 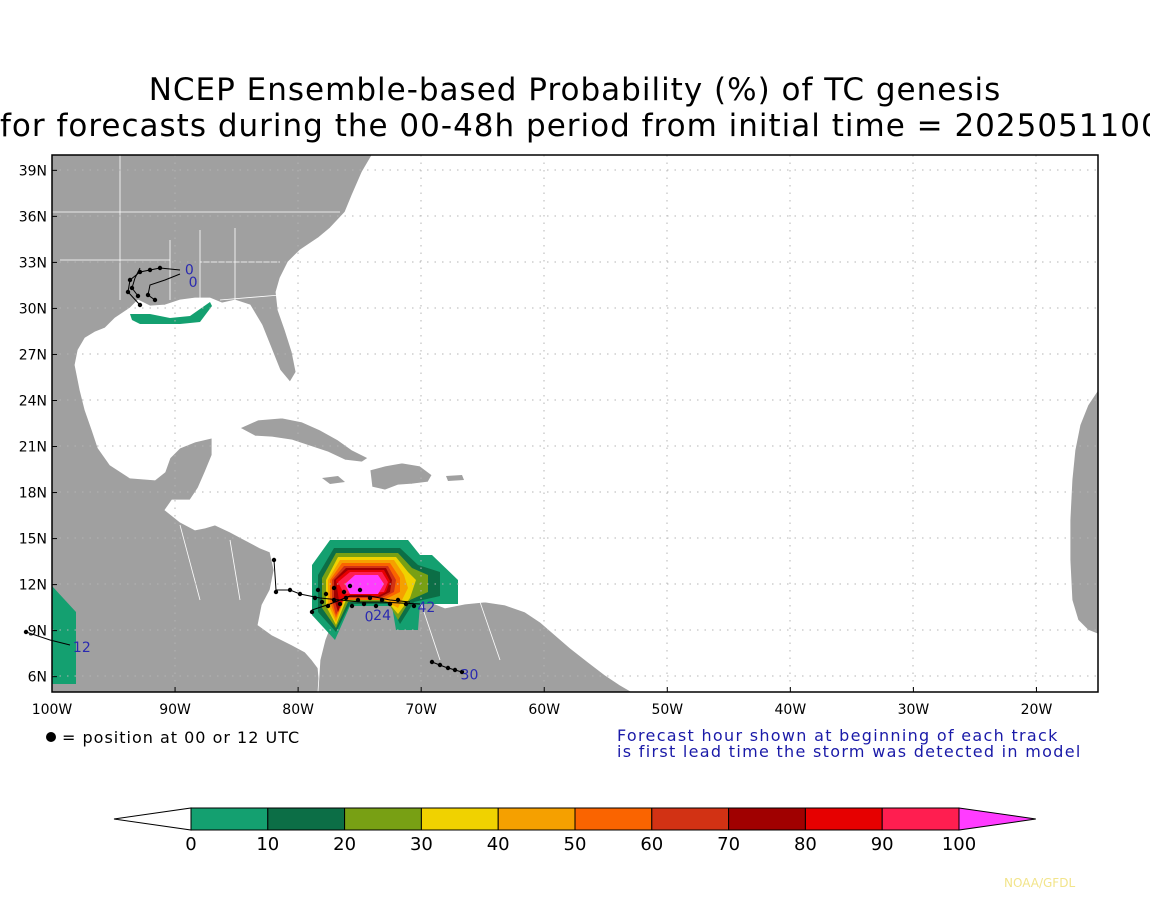 I want to click on lon-tick-label: 60W, so click(x=544, y=710).